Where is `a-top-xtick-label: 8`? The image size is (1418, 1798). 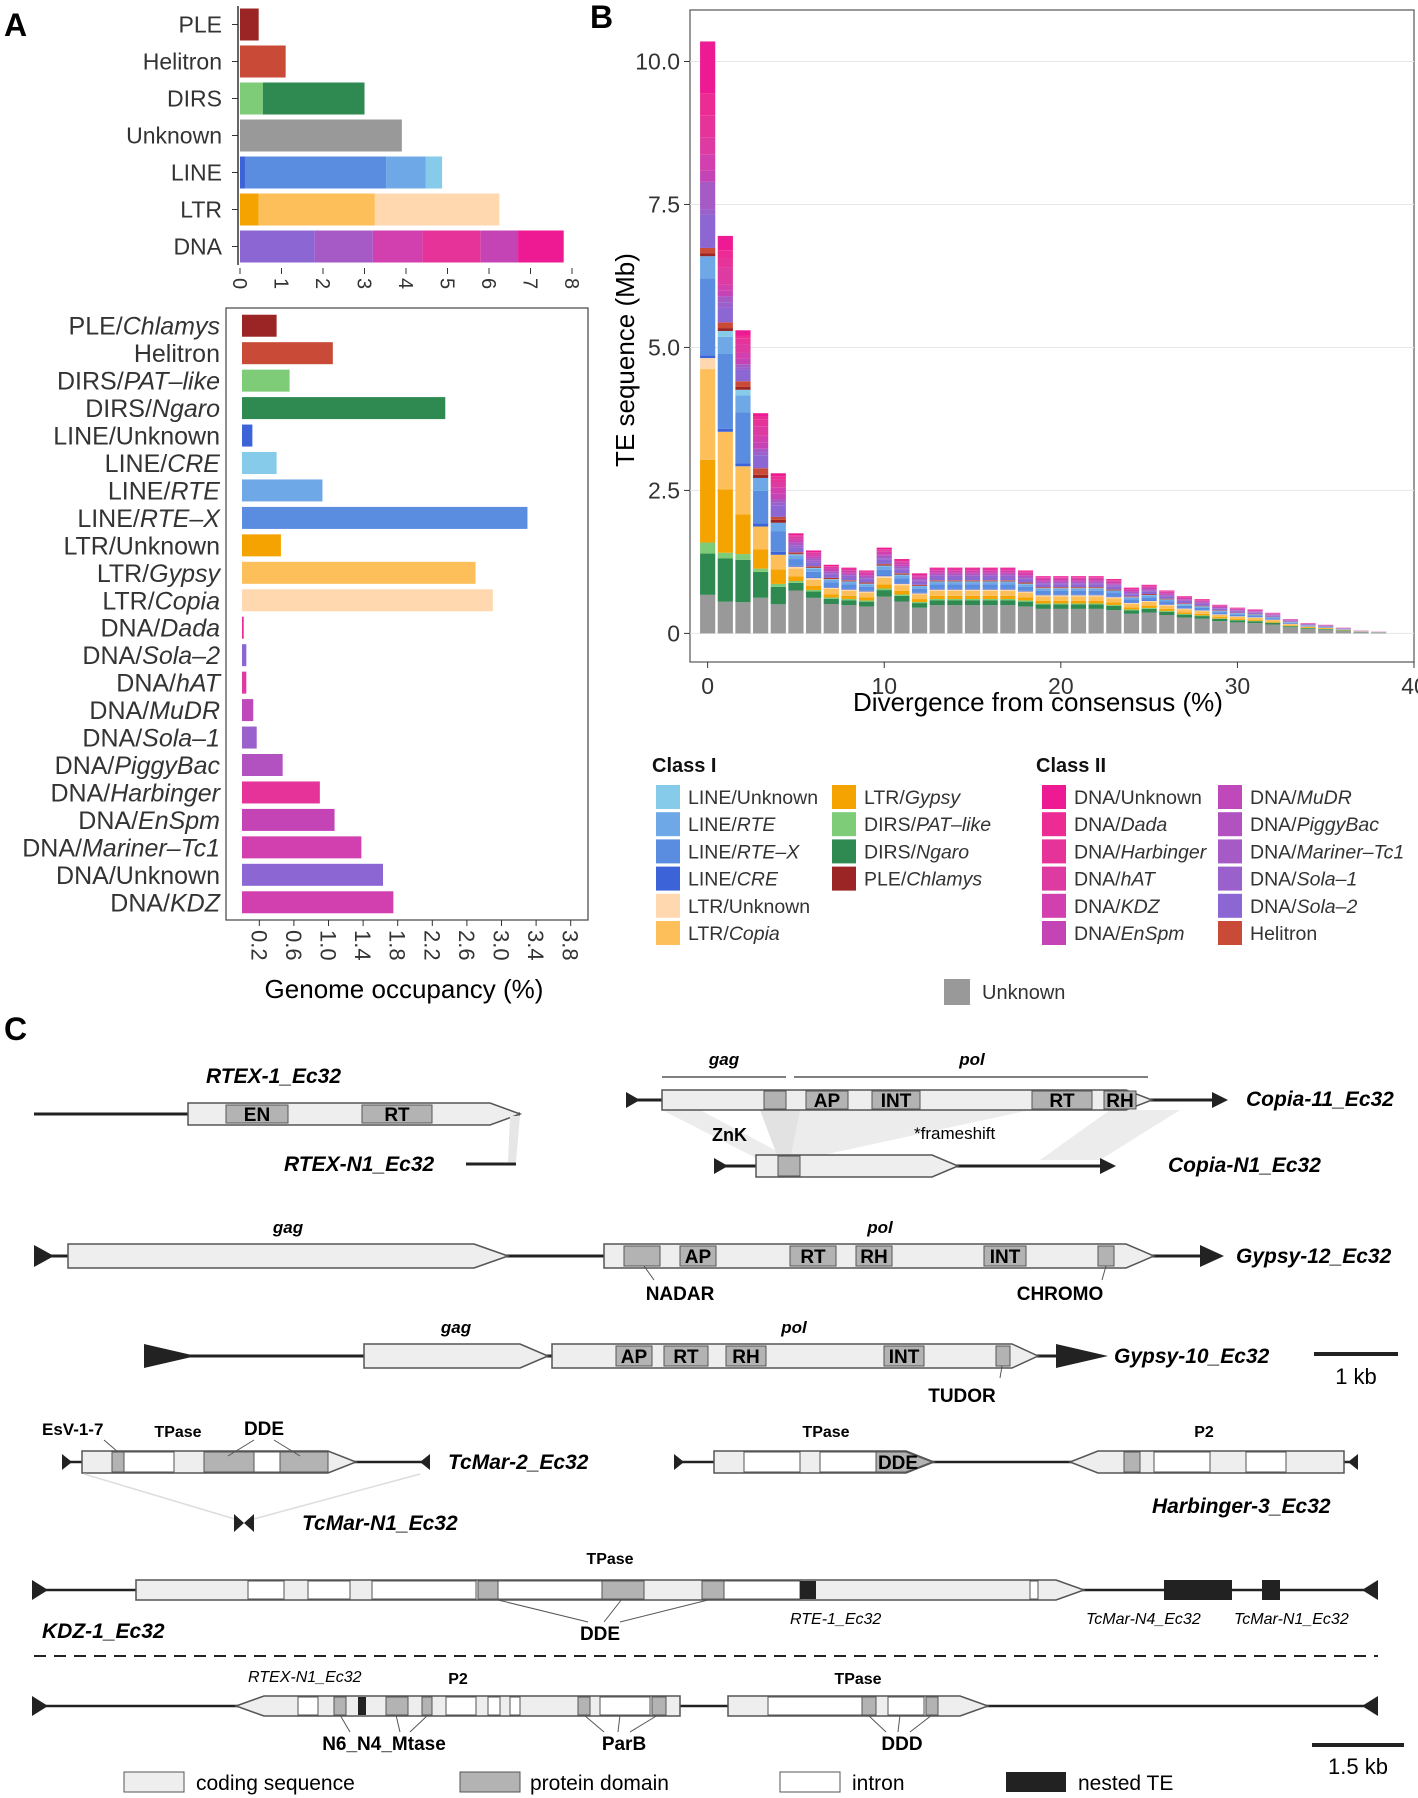 a-top-xtick-label: 8 is located at coordinates (571, 283).